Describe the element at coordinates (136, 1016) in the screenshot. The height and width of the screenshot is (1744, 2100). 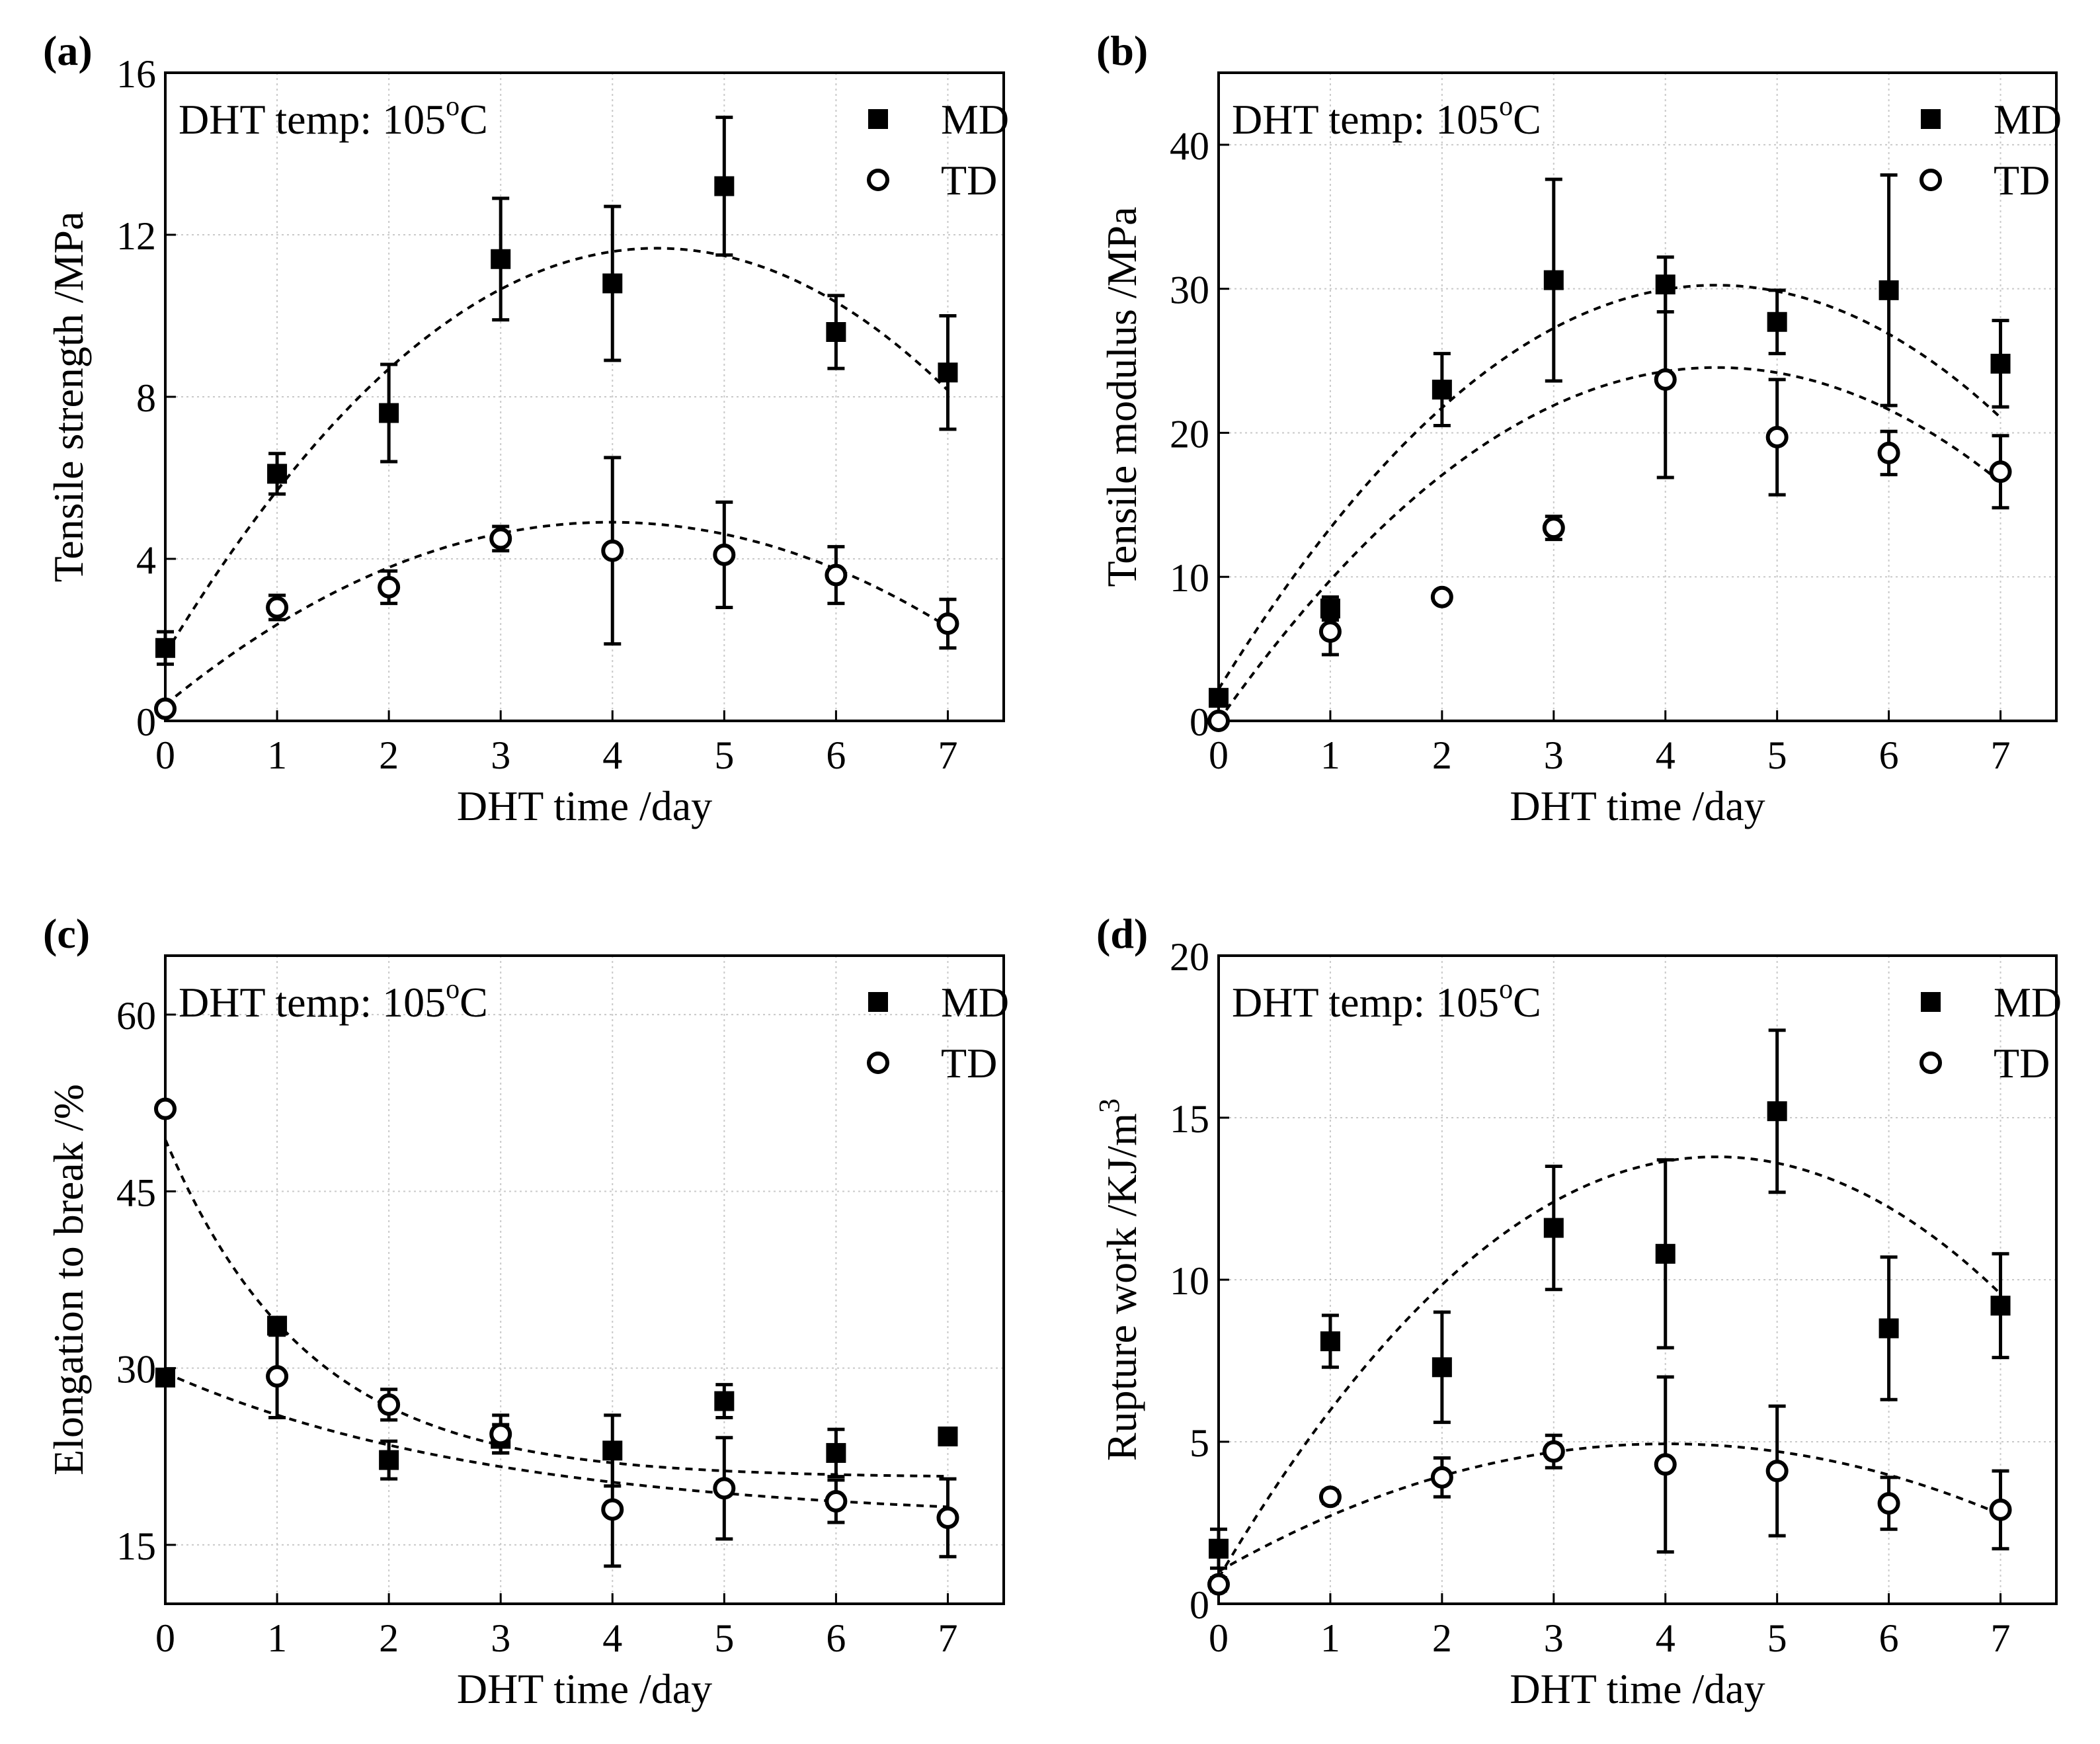
I see `y-tick-label: 60` at that location.